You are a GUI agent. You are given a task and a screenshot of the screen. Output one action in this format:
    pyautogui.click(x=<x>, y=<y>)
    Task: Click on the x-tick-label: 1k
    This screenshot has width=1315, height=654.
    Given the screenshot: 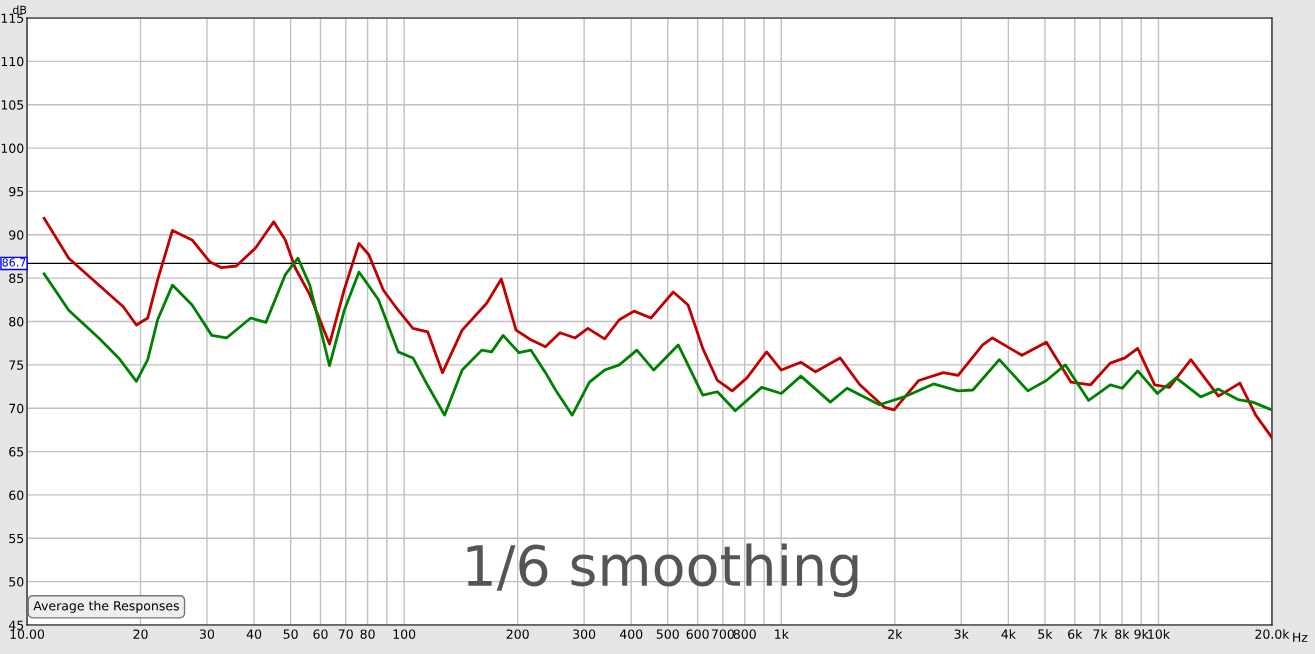 What is the action you would take?
    pyautogui.click(x=782, y=634)
    